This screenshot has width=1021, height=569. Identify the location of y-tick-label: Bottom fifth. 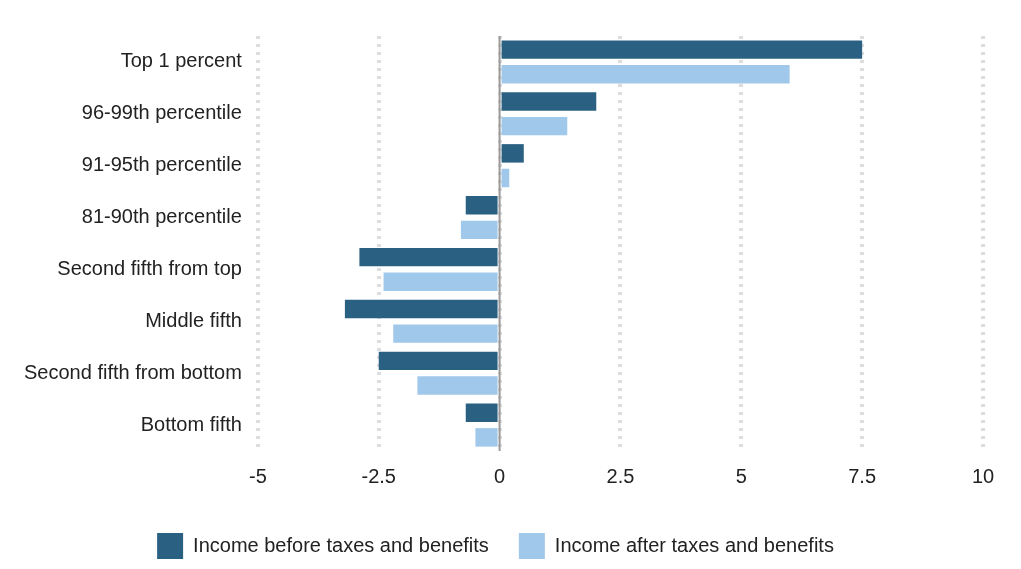
(191, 423).